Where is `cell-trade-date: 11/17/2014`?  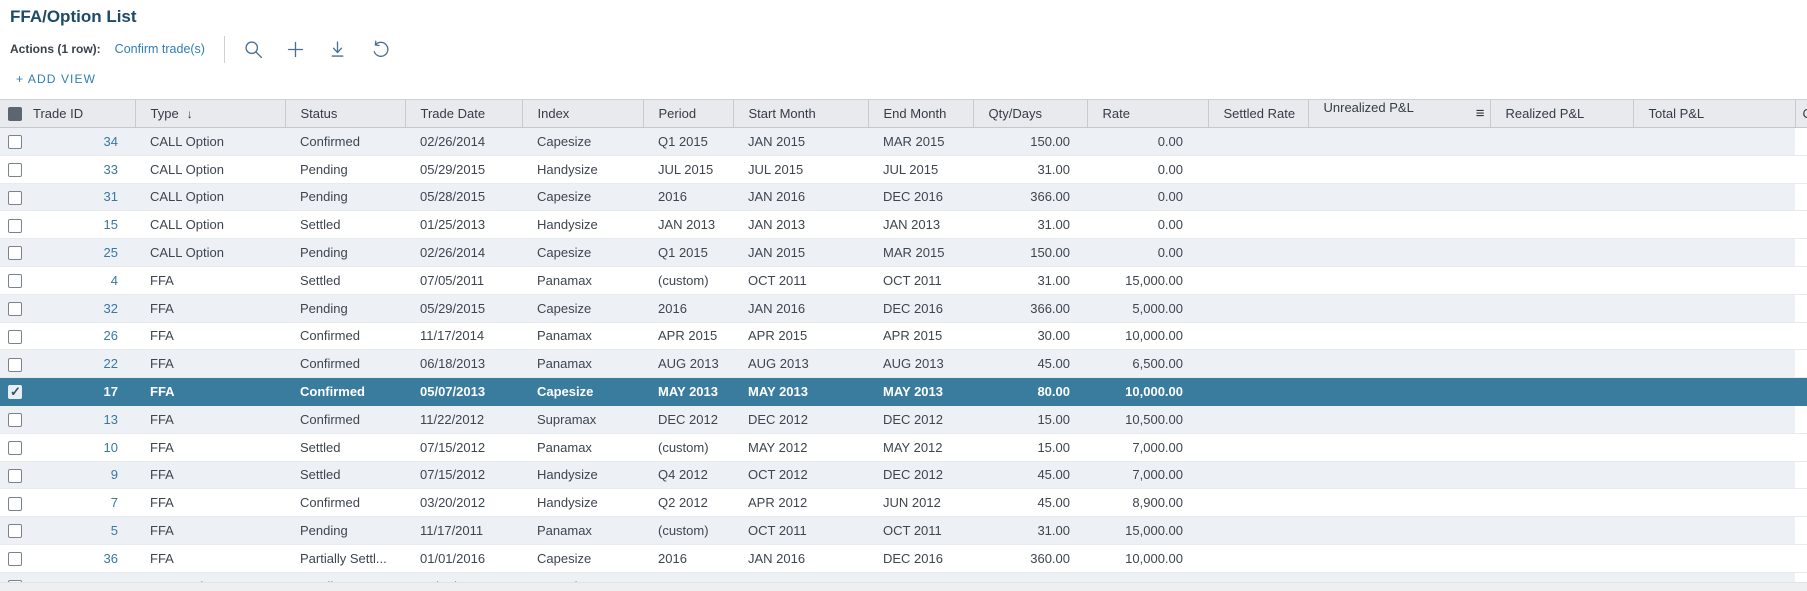
cell-trade-date: 11/17/2014 is located at coordinates (463, 336).